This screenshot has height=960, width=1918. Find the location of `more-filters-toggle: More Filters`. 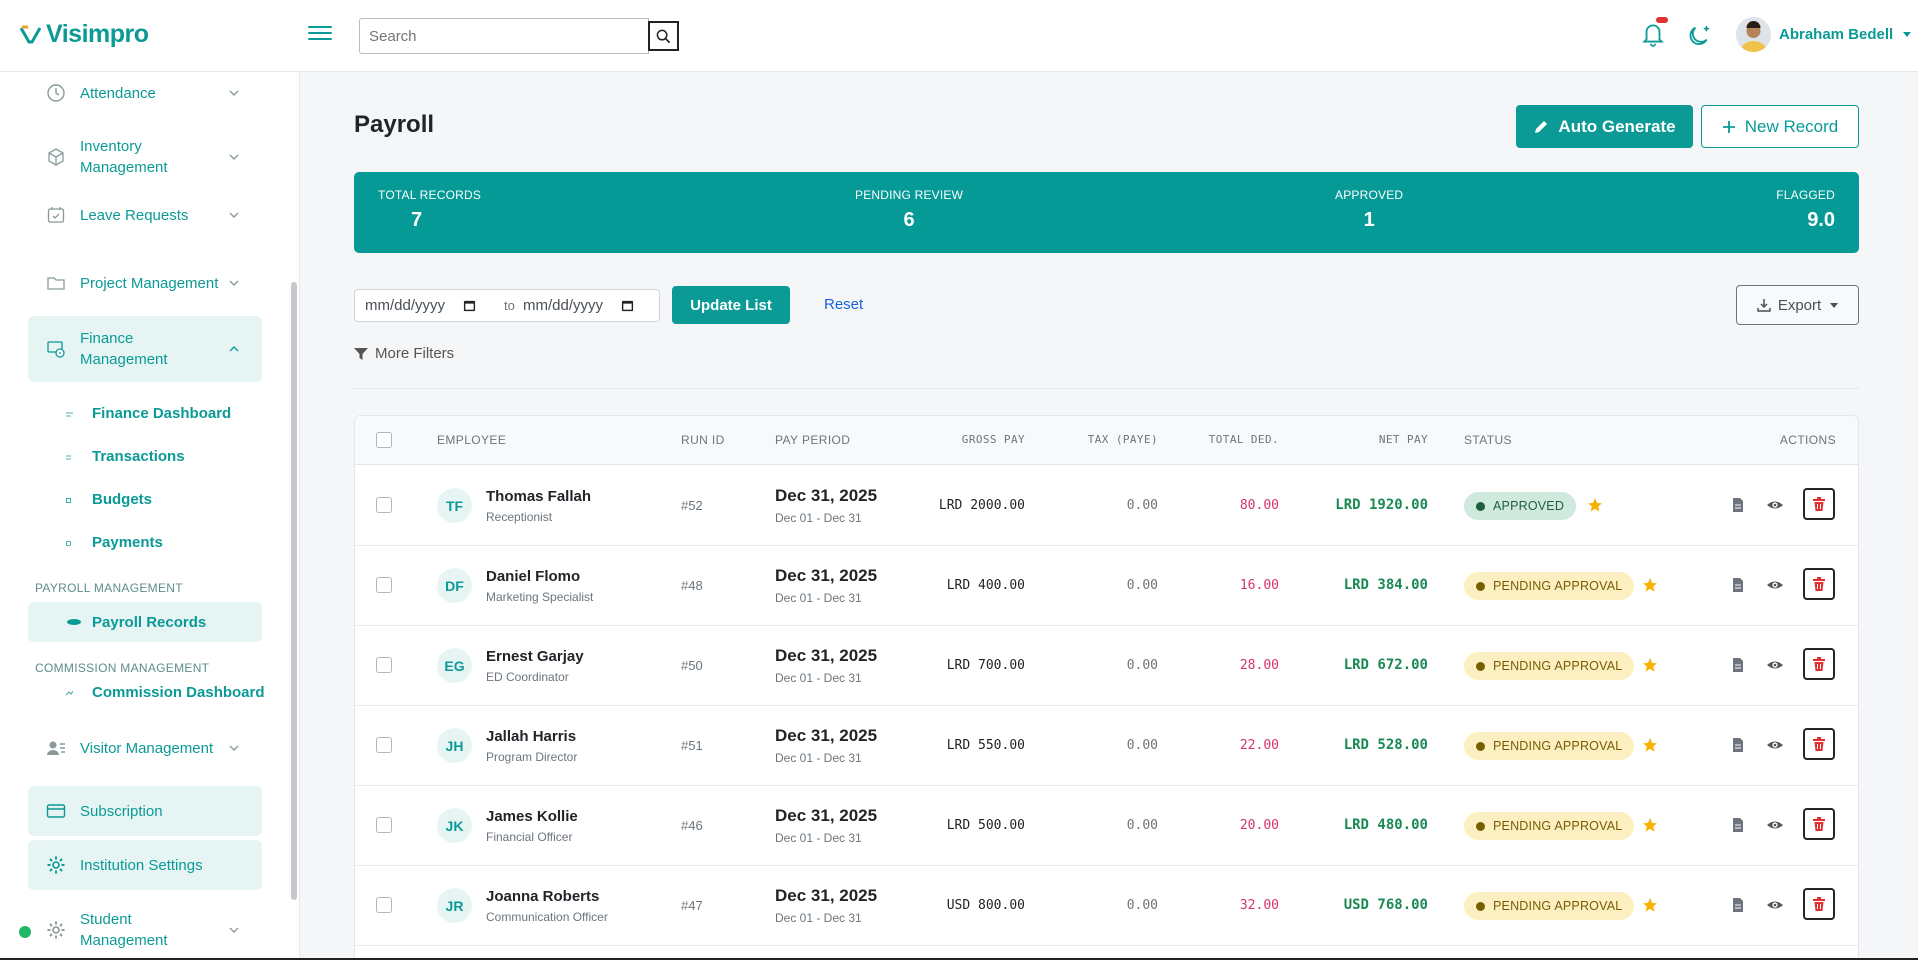

more-filters-toggle: More Filters is located at coordinates (404, 353).